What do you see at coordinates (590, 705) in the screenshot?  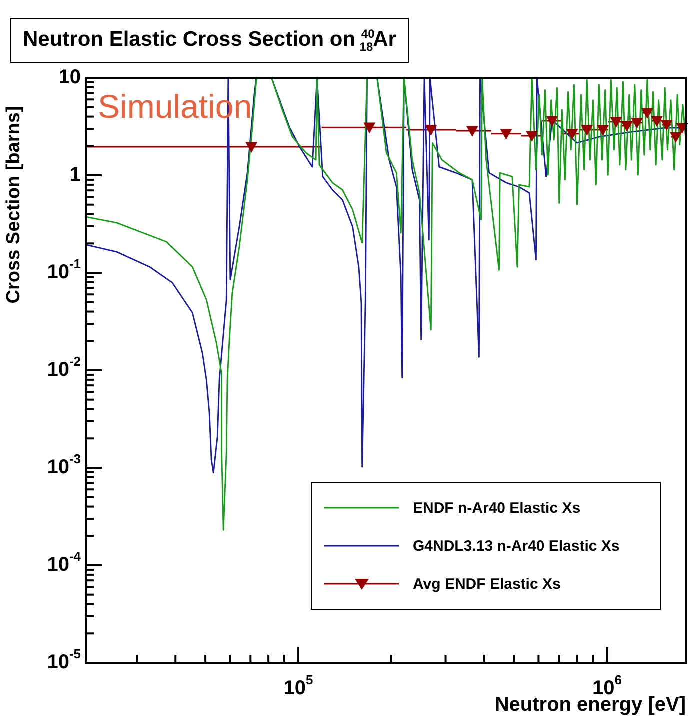 I see `x-axis-title: Neutron energy [eV]` at bounding box center [590, 705].